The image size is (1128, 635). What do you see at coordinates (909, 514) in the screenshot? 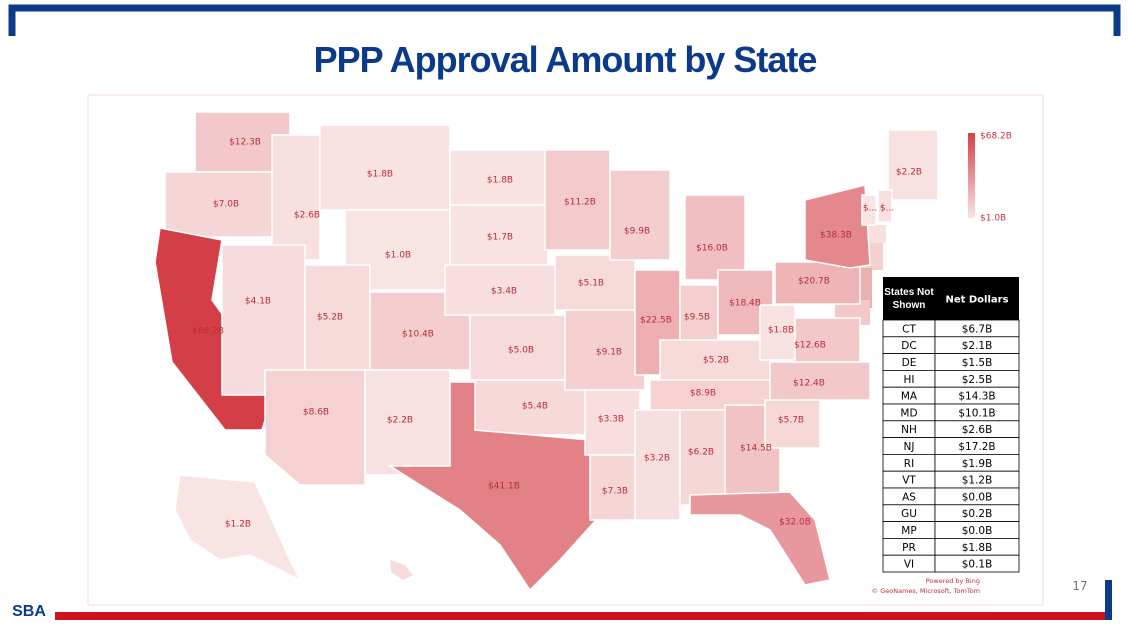
I see `table-cell: GU` at bounding box center [909, 514].